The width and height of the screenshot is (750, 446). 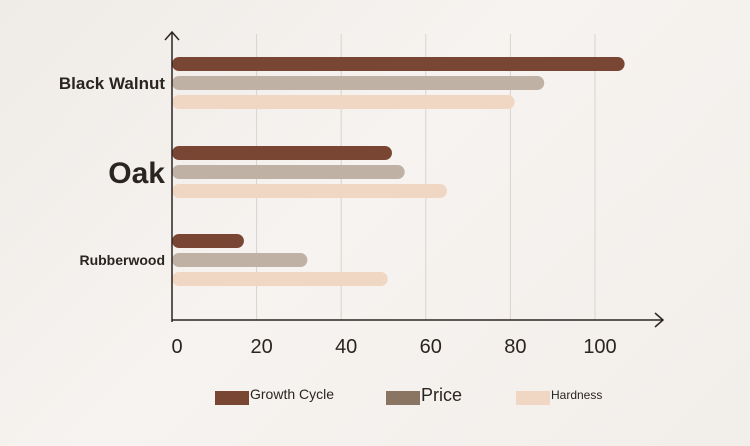 I want to click on bar-oak-price, so click(x=288, y=172).